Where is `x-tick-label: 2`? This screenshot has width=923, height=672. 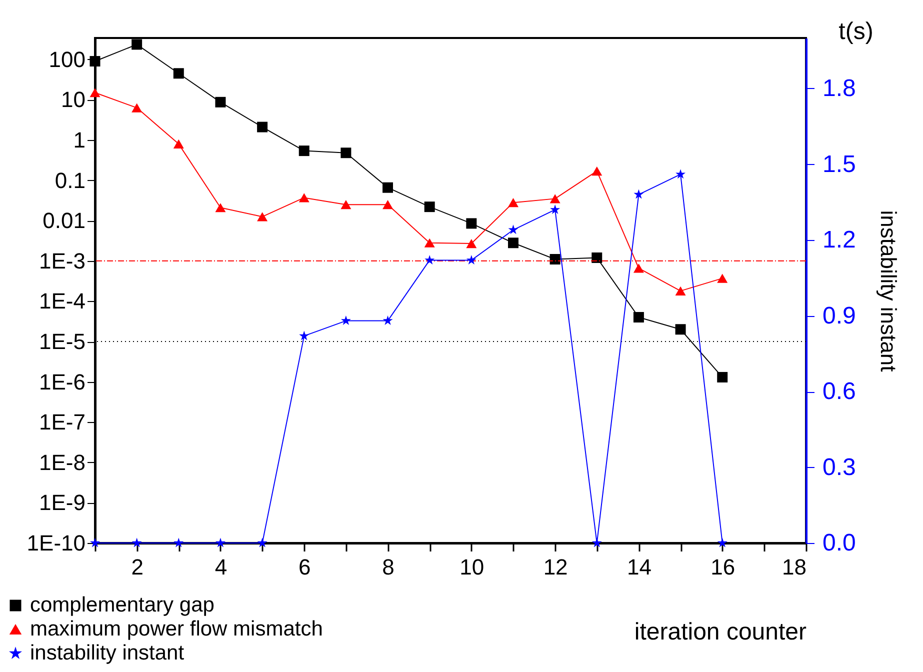 x-tick-label: 2 is located at coordinates (137, 567).